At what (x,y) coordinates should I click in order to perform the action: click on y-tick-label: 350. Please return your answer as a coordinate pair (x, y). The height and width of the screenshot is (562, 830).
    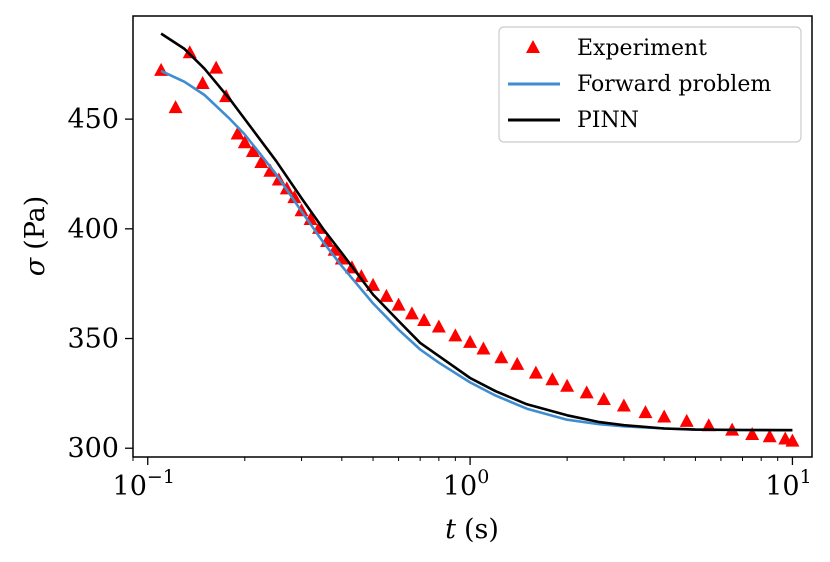
    Looking at the image, I should click on (93, 339).